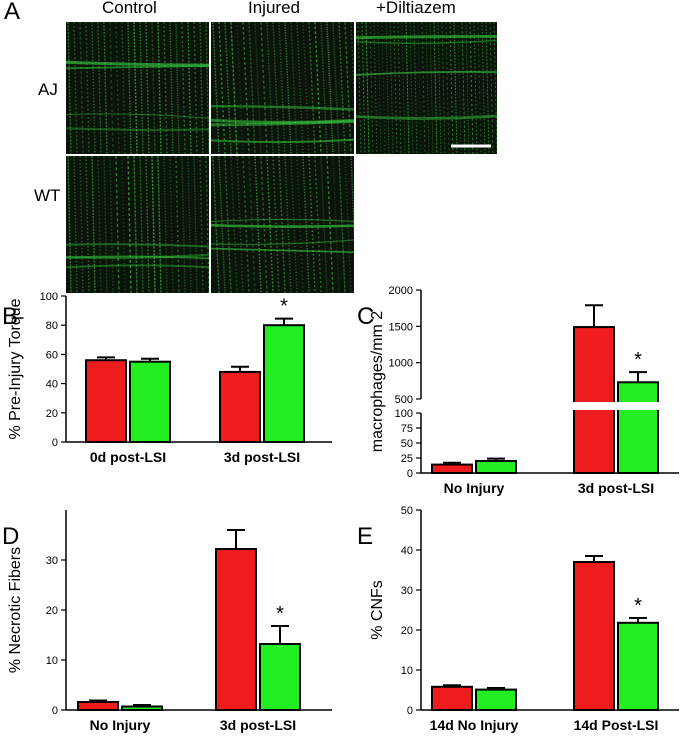 This screenshot has height=742, width=680. I want to click on b-ytick-label-5: 100, so click(49, 297).